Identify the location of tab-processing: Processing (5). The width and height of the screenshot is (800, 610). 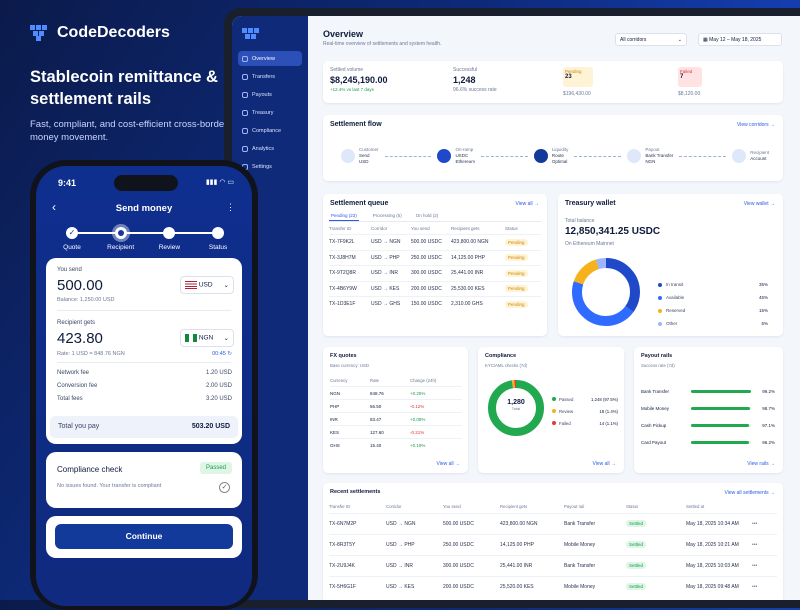
(387, 215).